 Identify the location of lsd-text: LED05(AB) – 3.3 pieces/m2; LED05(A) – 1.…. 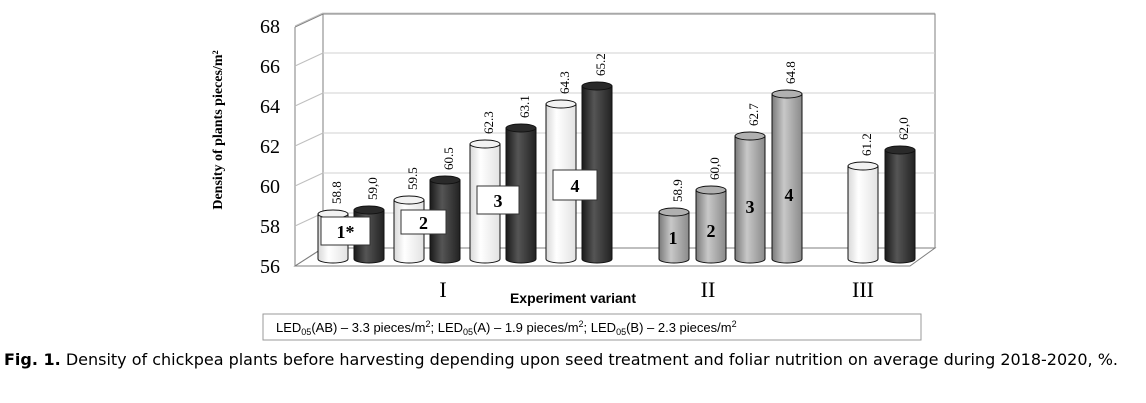
(506, 328).